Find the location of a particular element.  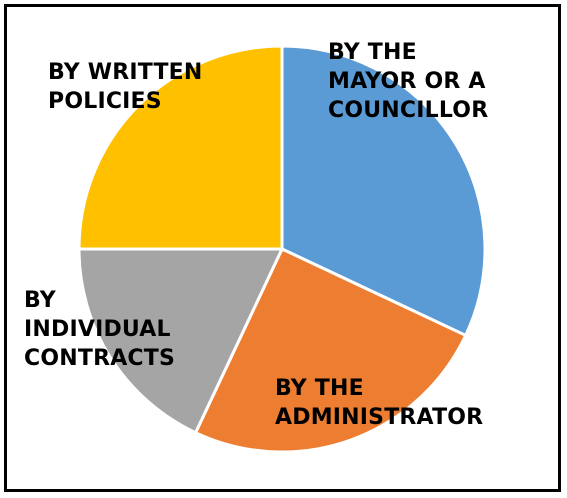

slice-label-written-policies: BY WRITTEN POLICIES is located at coordinates (125, 87).